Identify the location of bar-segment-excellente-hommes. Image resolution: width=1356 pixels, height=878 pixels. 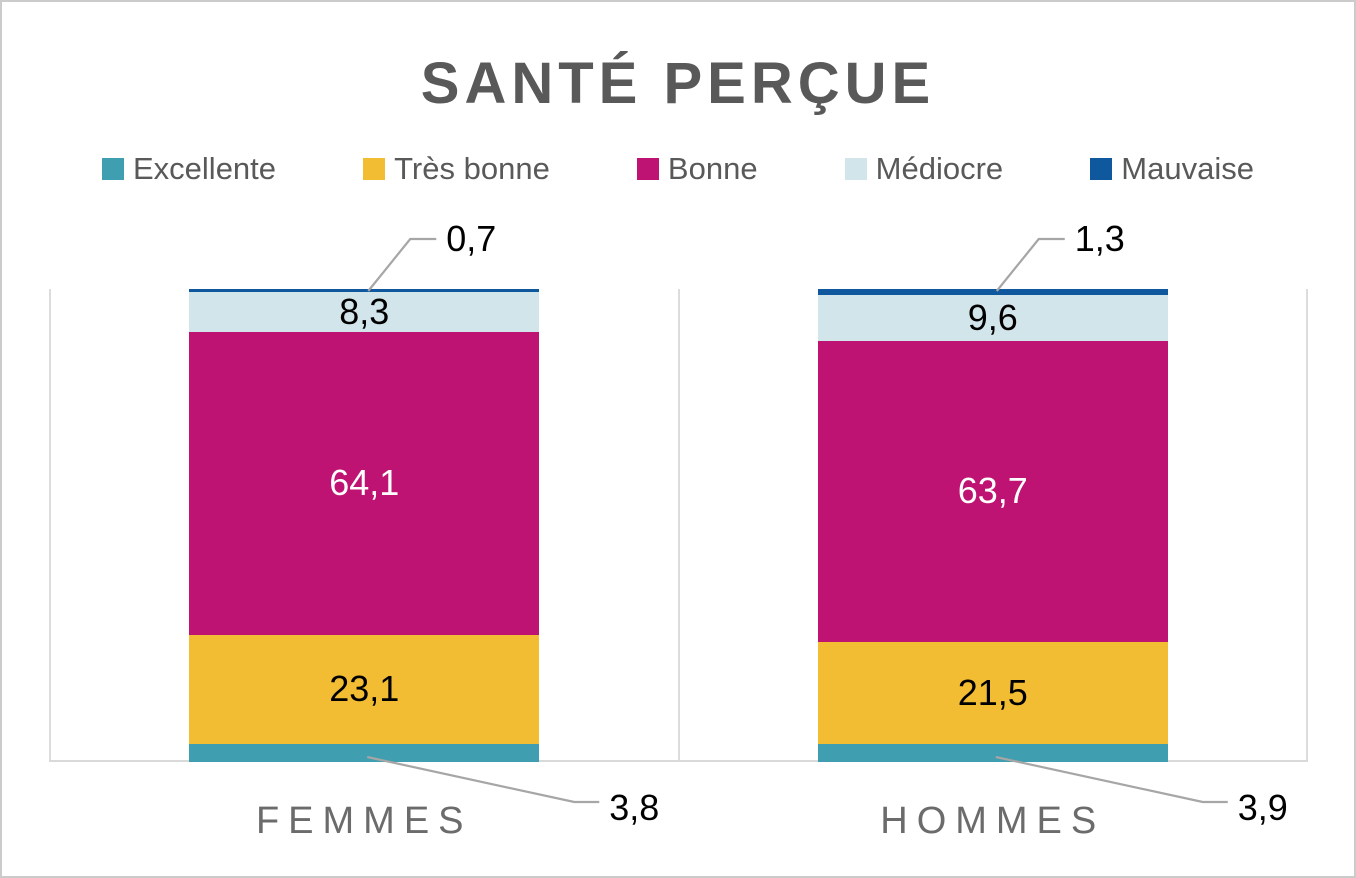
(992, 752).